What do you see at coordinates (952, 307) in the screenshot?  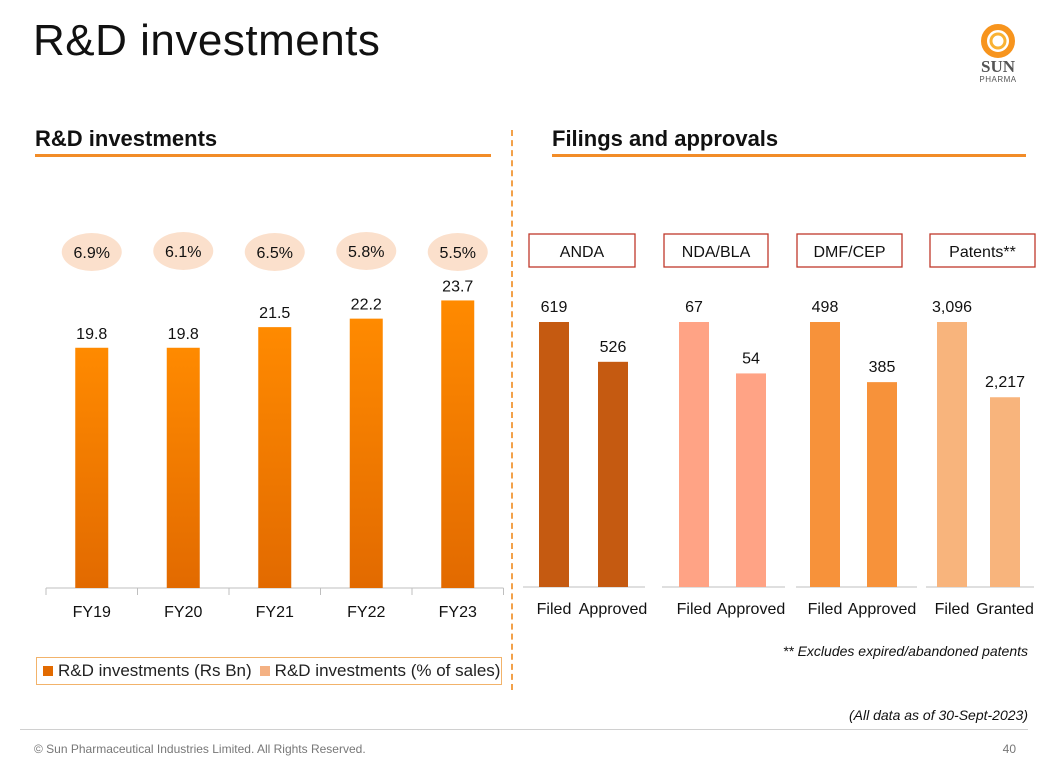 I see `filing-bar-value-label: 3,096` at bounding box center [952, 307].